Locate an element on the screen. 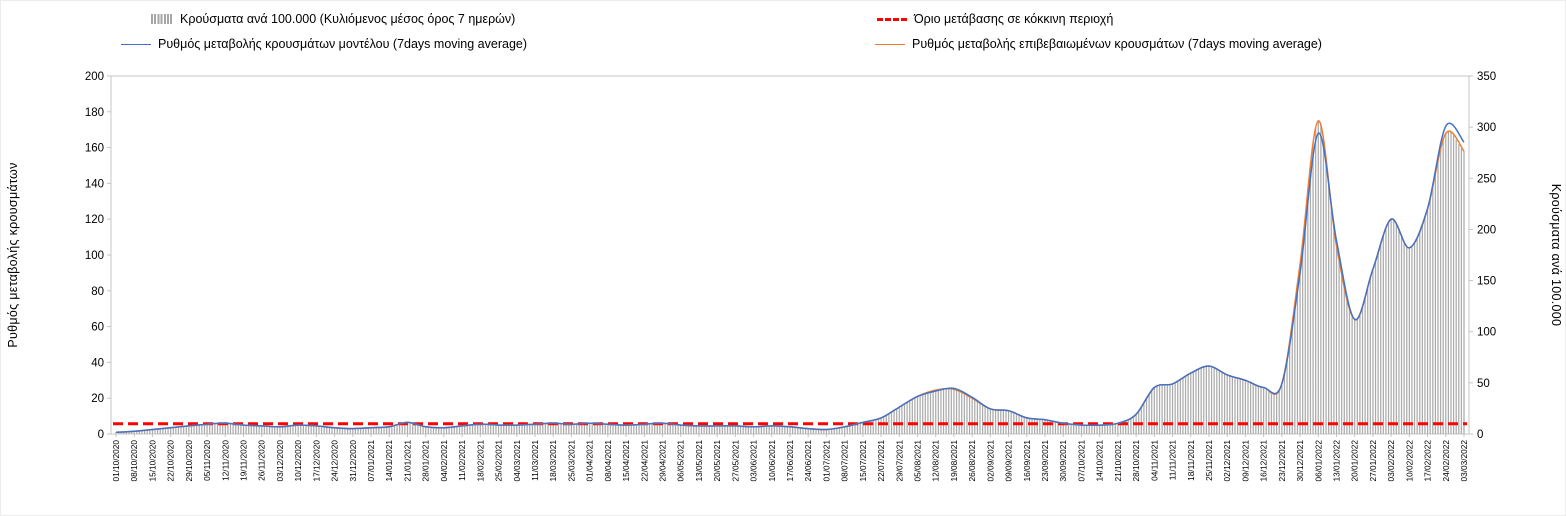 This screenshot has height=516, width=1566. x-axis-tick-label: 06/01/2022 is located at coordinates (1318, 461).